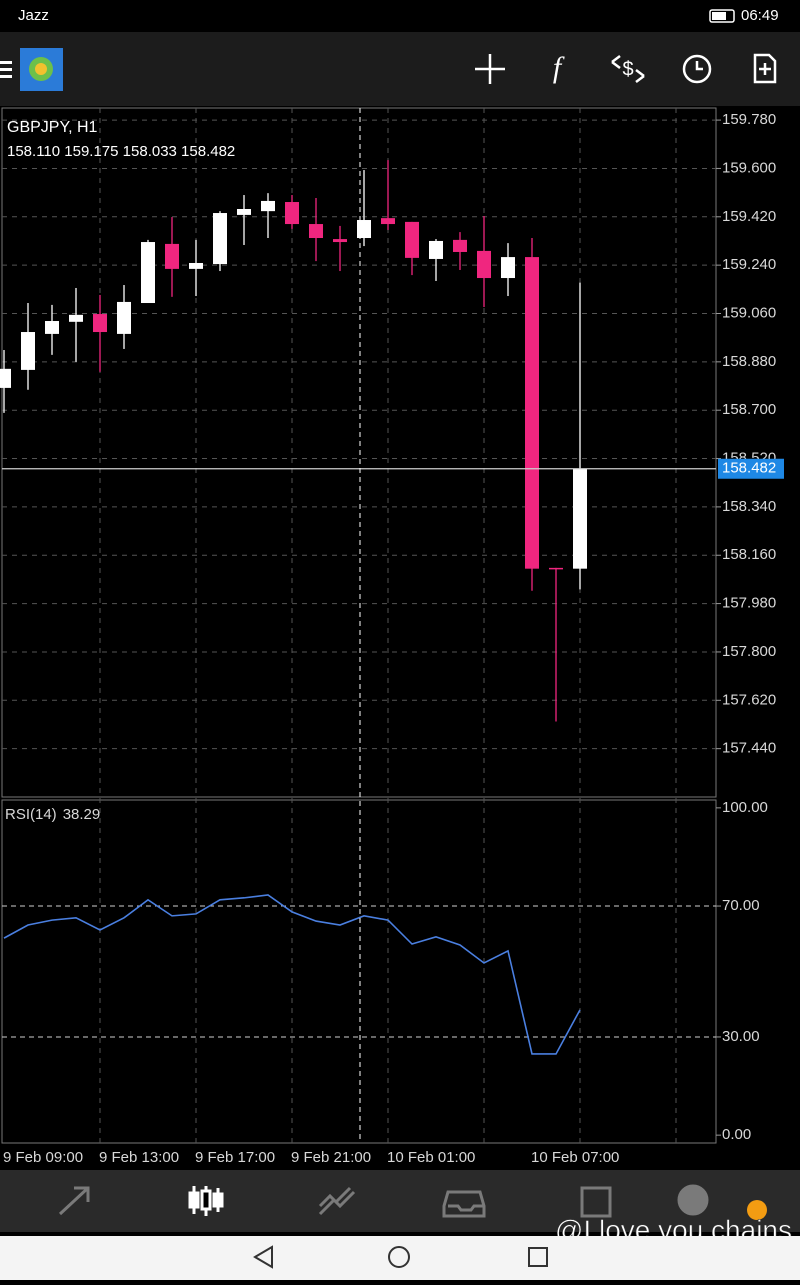  Describe the element at coordinates (757, 1210) in the screenshot. I see `notification-badge` at that location.